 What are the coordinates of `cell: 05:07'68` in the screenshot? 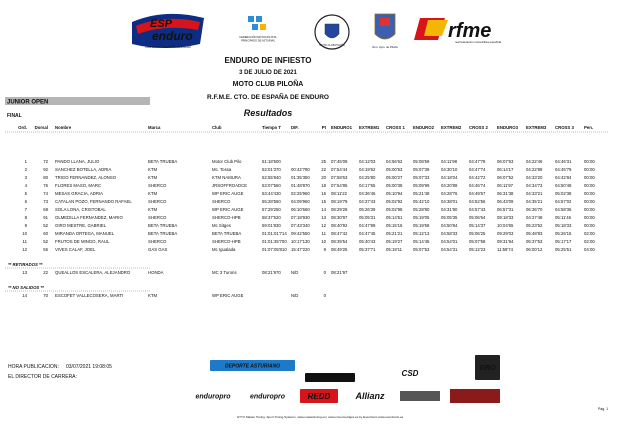 It's located at (477, 241).